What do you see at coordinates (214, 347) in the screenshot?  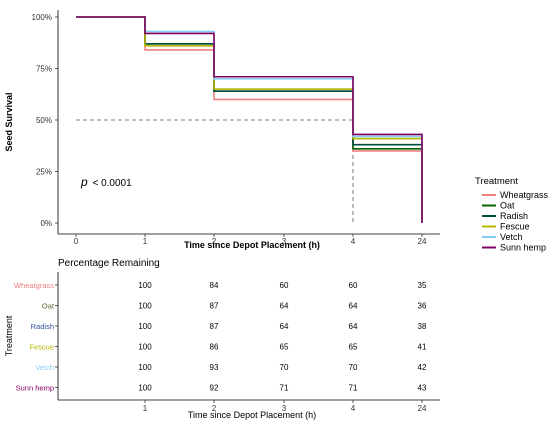 I see `table-cell: 86` at bounding box center [214, 347].